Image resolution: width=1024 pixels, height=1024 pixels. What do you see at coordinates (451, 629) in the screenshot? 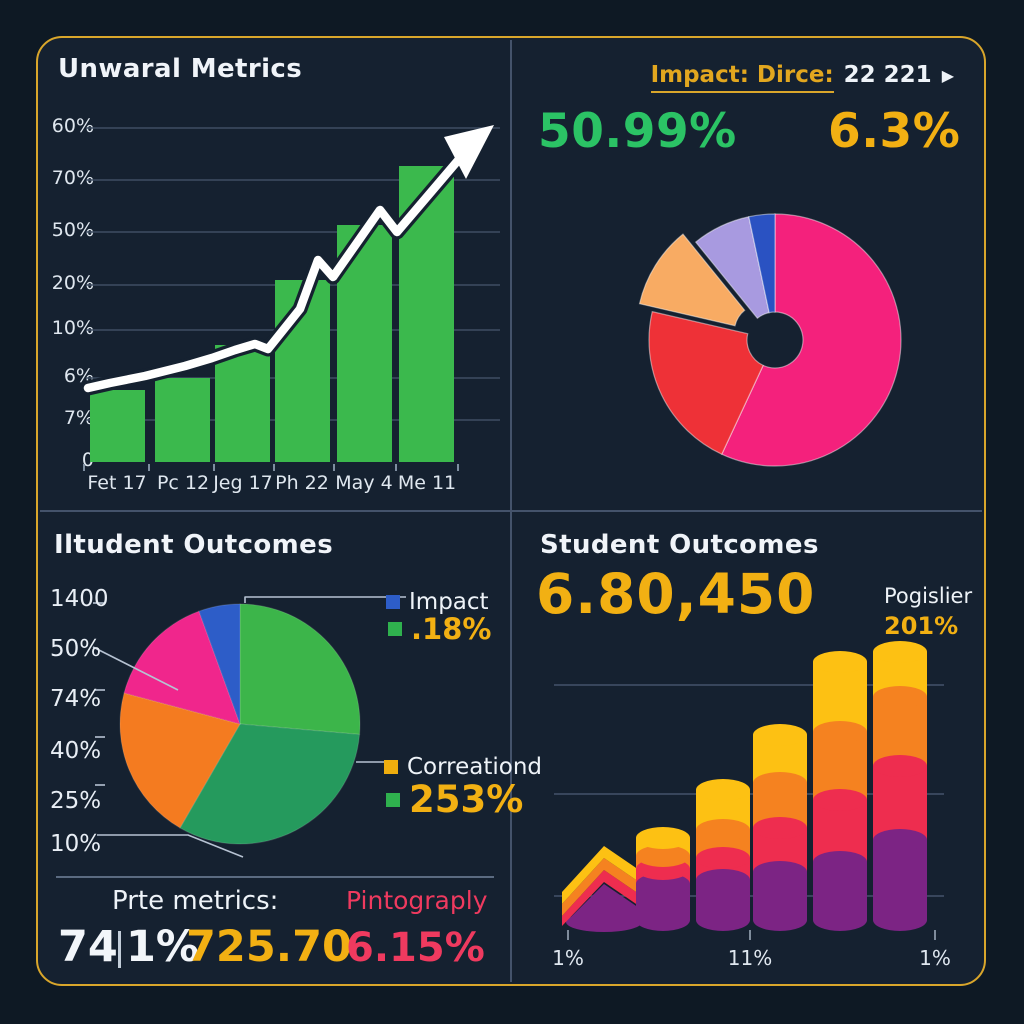
I see `legend-label: .18%` at bounding box center [451, 629].